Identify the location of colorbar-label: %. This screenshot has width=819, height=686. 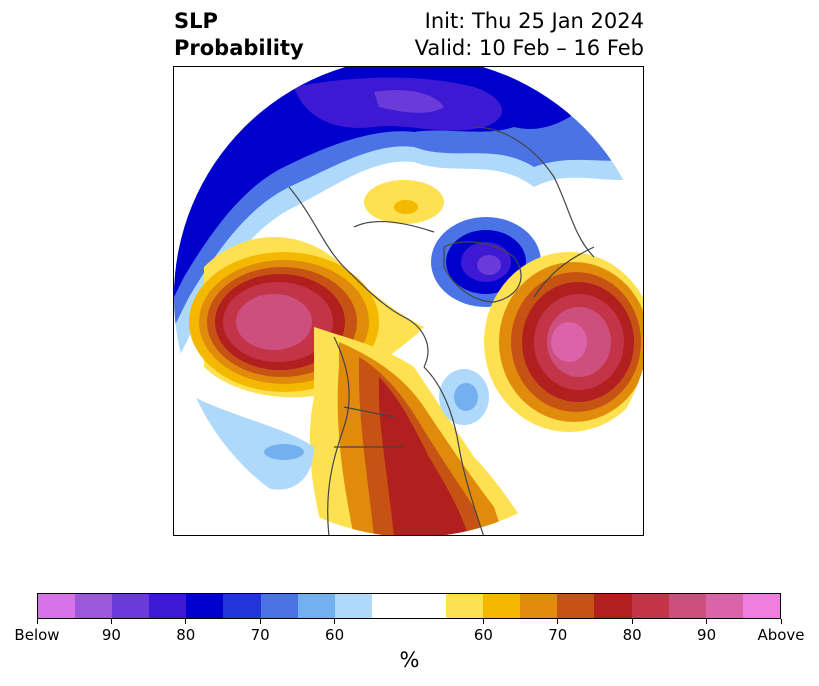
(409, 660).